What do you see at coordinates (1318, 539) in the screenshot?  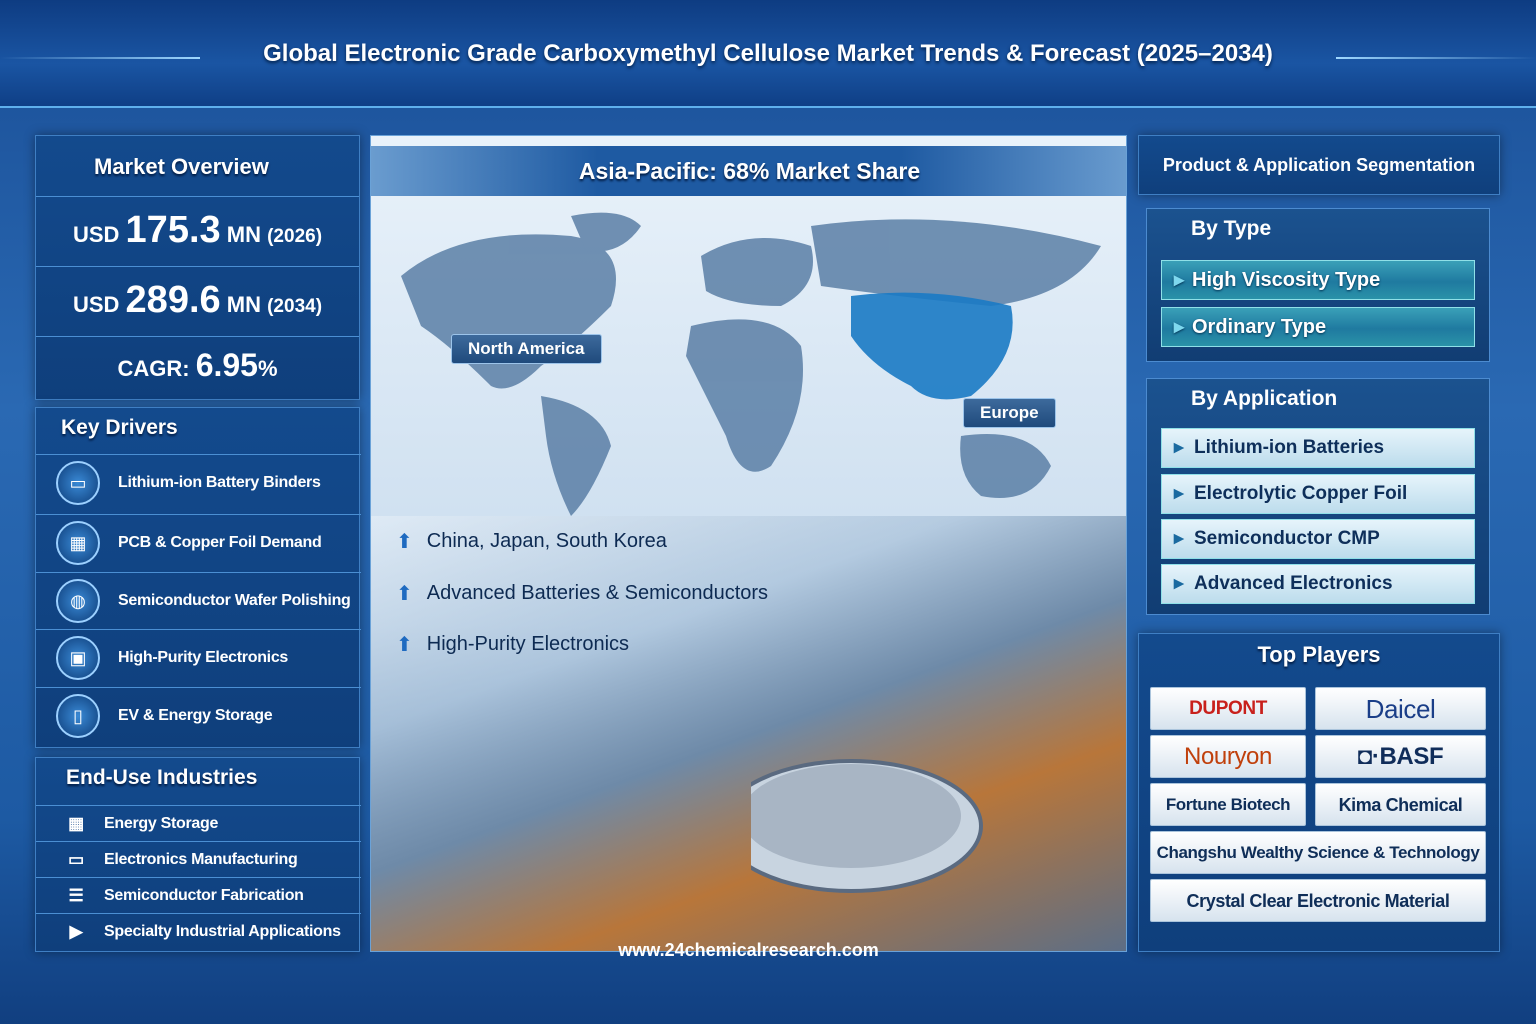 I see `application-item: Semiconductor CMP` at bounding box center [1318, 539].